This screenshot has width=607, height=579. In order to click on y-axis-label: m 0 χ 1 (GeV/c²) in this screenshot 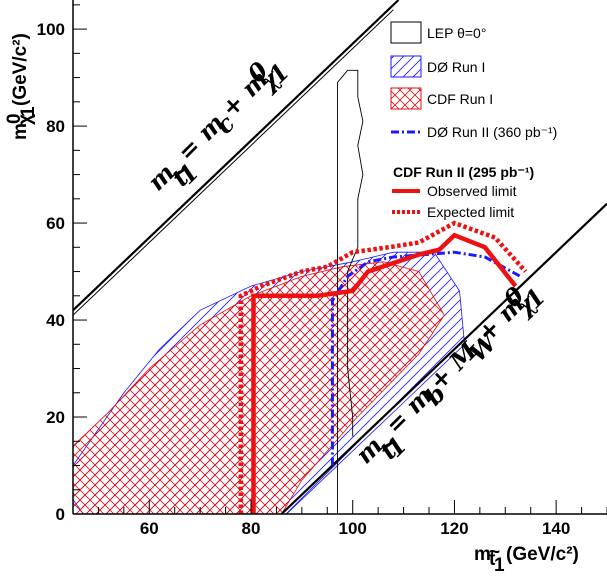, I will do `click(21, 86)`.